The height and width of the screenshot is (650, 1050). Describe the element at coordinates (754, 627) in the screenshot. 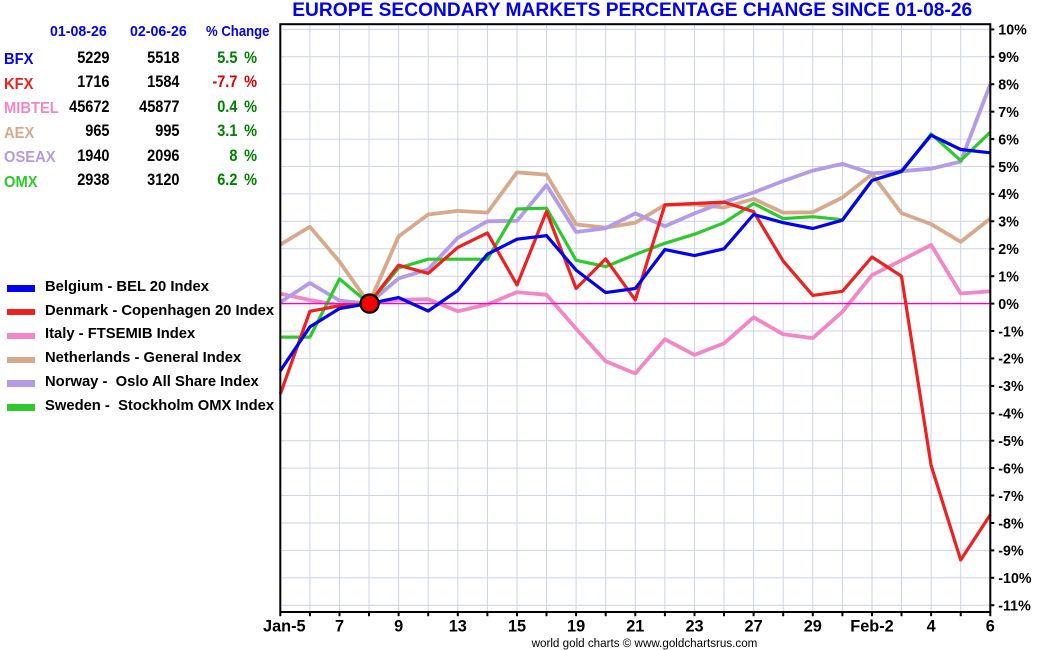

I see `svg-text: 27` at that location.